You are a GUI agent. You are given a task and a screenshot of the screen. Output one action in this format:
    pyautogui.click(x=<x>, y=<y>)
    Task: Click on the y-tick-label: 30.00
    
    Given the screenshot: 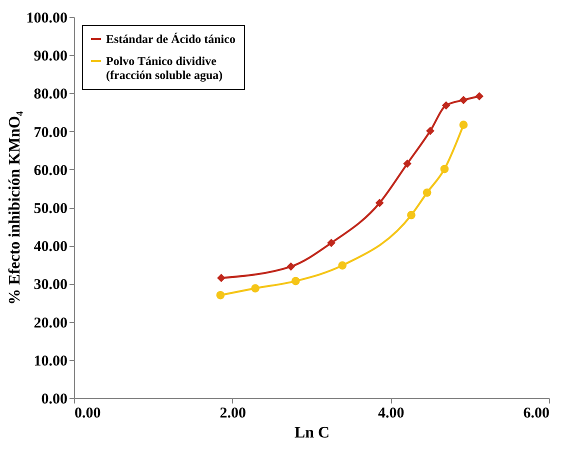 What is the action you would take?
    pyautogui.click(x=51, y=285)
    